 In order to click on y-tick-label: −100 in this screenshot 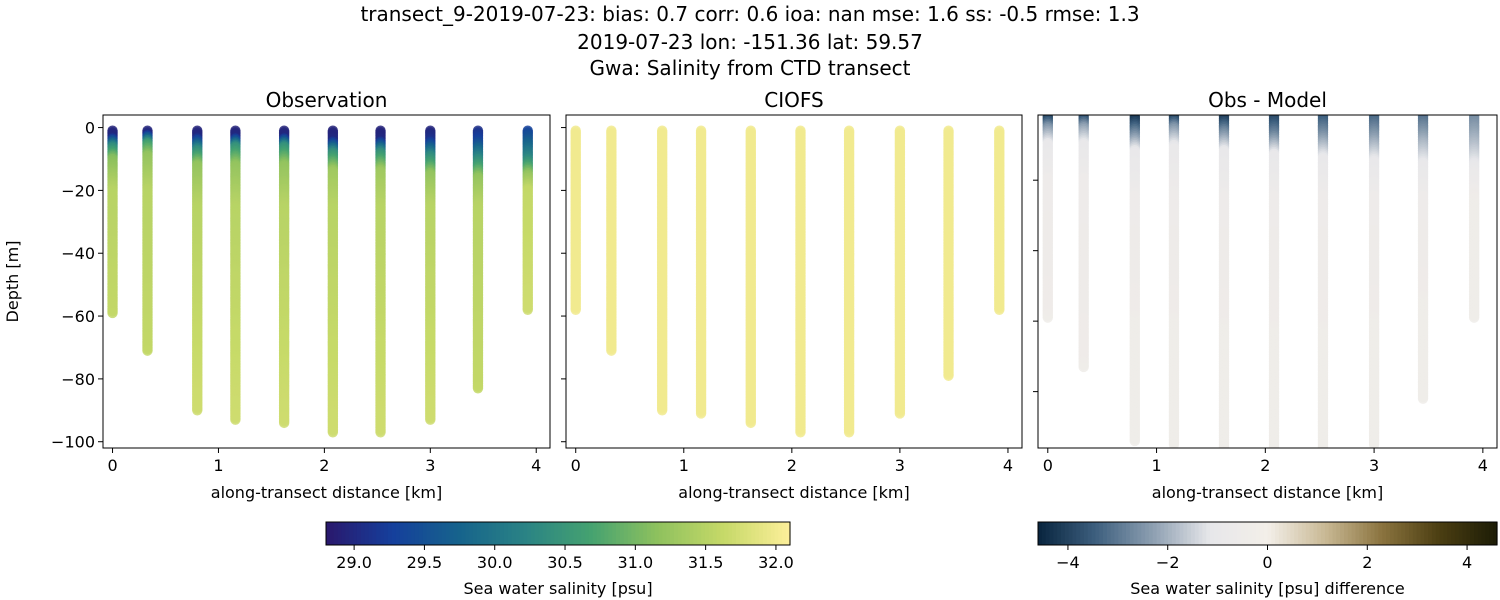, I will do `click(73, 442)`.